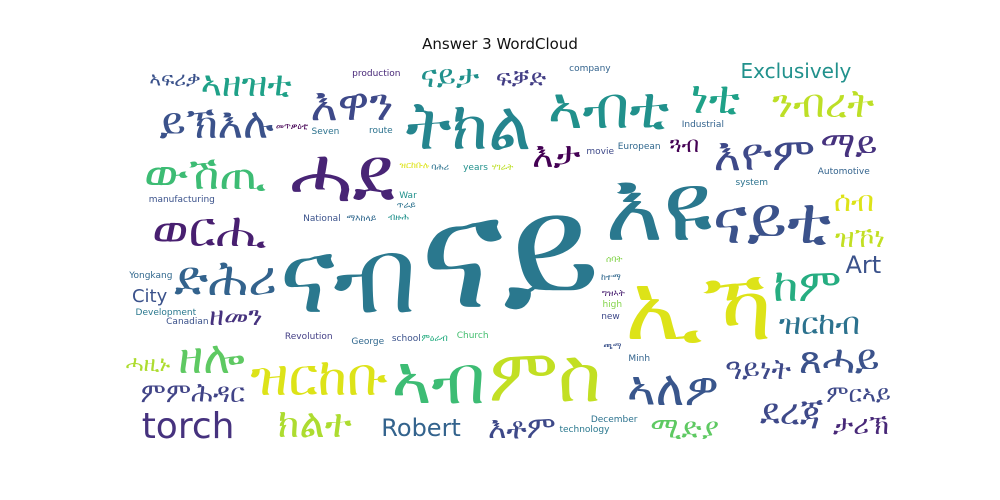  Describe the element at coordinates (406, 205) in the screenshot. I see `word-cloud-word: ጥራይ` at that location.